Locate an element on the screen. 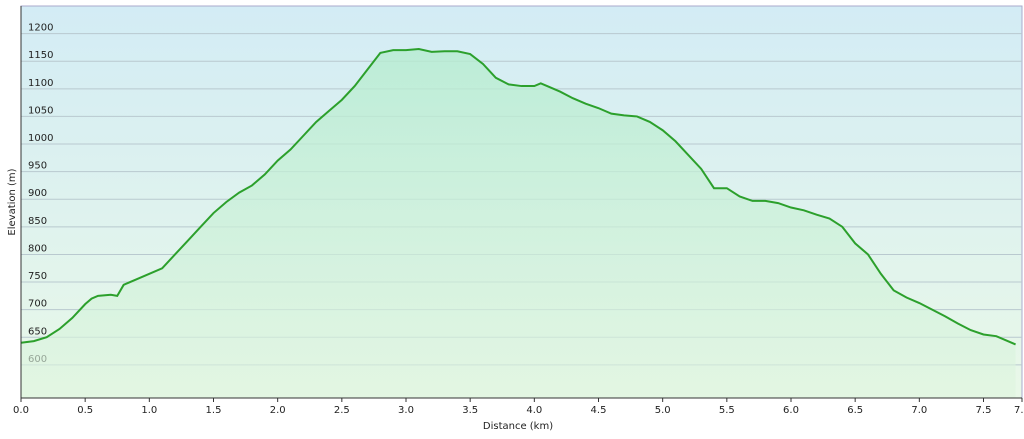 The image size is (1024, 439). x-tick-label: 6.0 is located at coordinates (791, 410).